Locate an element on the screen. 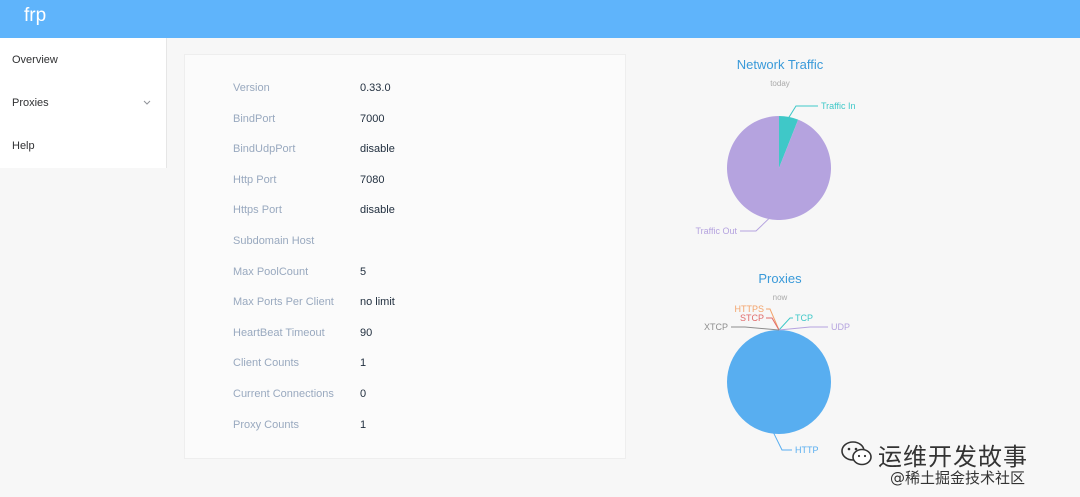  info-key: Max Ports Per Client is located at coordinates (283, 302).